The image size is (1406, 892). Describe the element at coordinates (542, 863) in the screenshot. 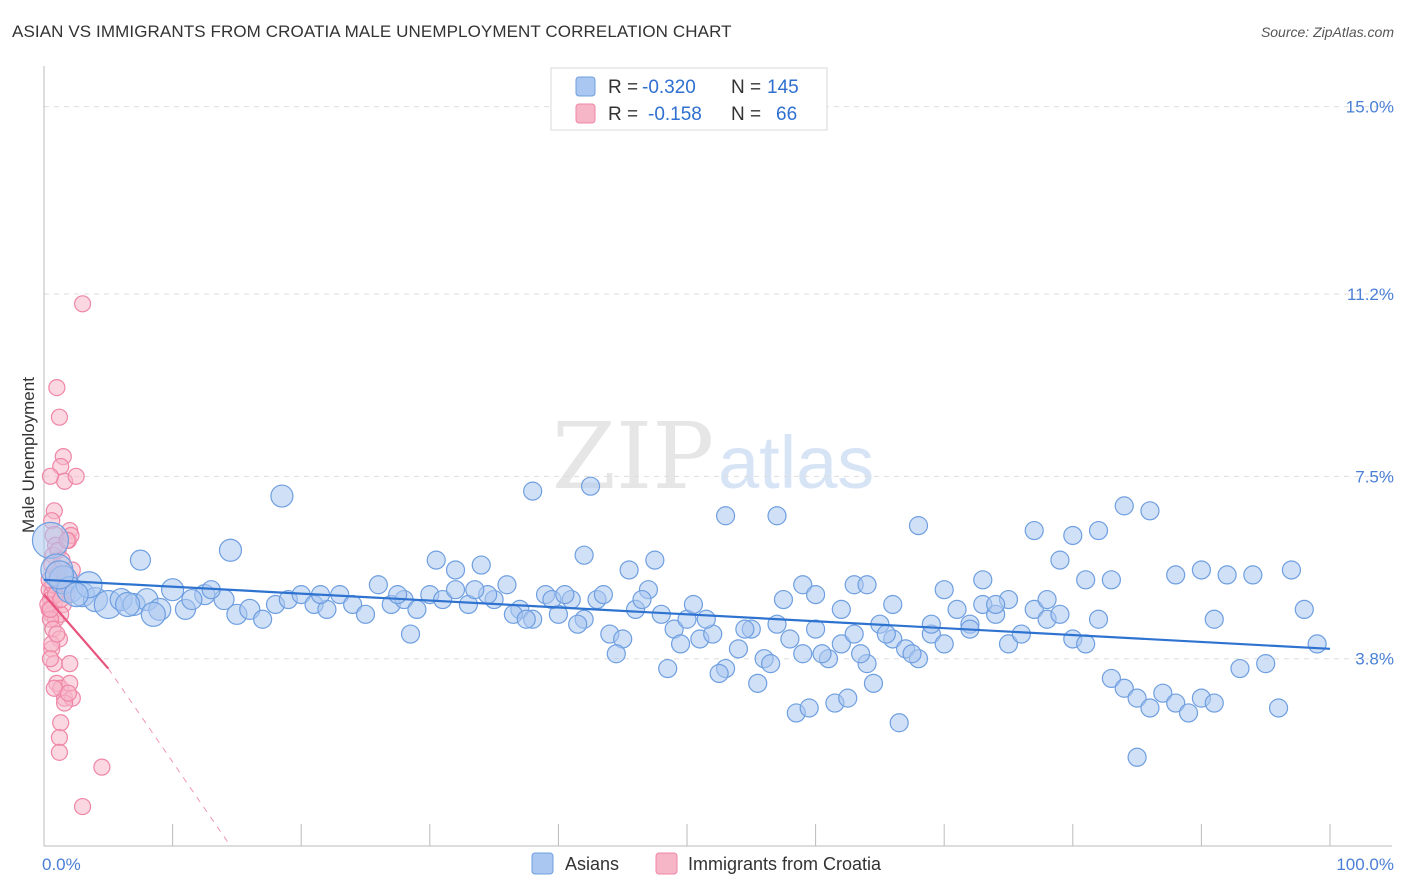

I see `bottom-legend-asian-swatch` at that location.